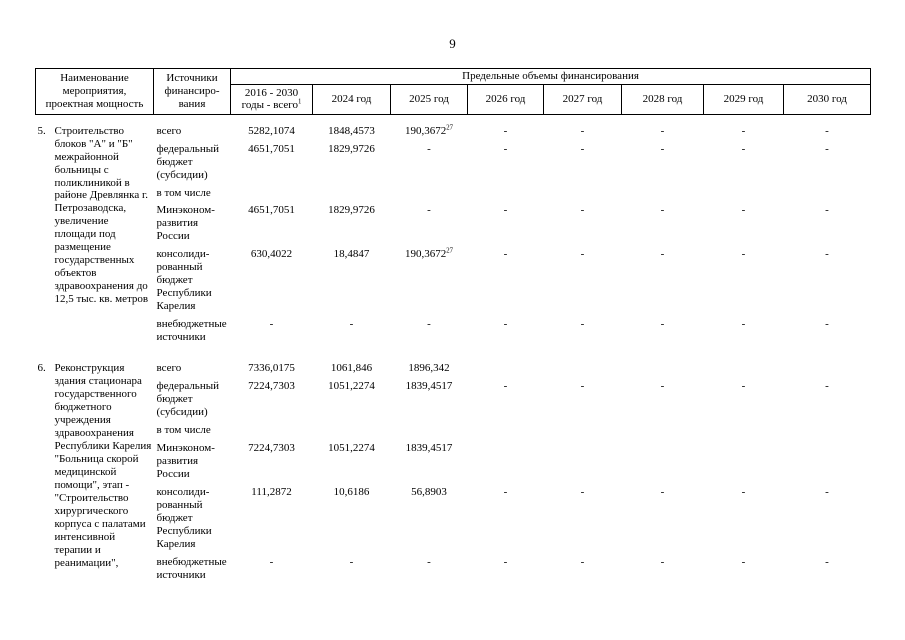 The image size is (905, 640). What do you see at coordinates (183, 192) in the screenshot?
I see `funding-source-label: в том числе` at bounding box center [183, 192].